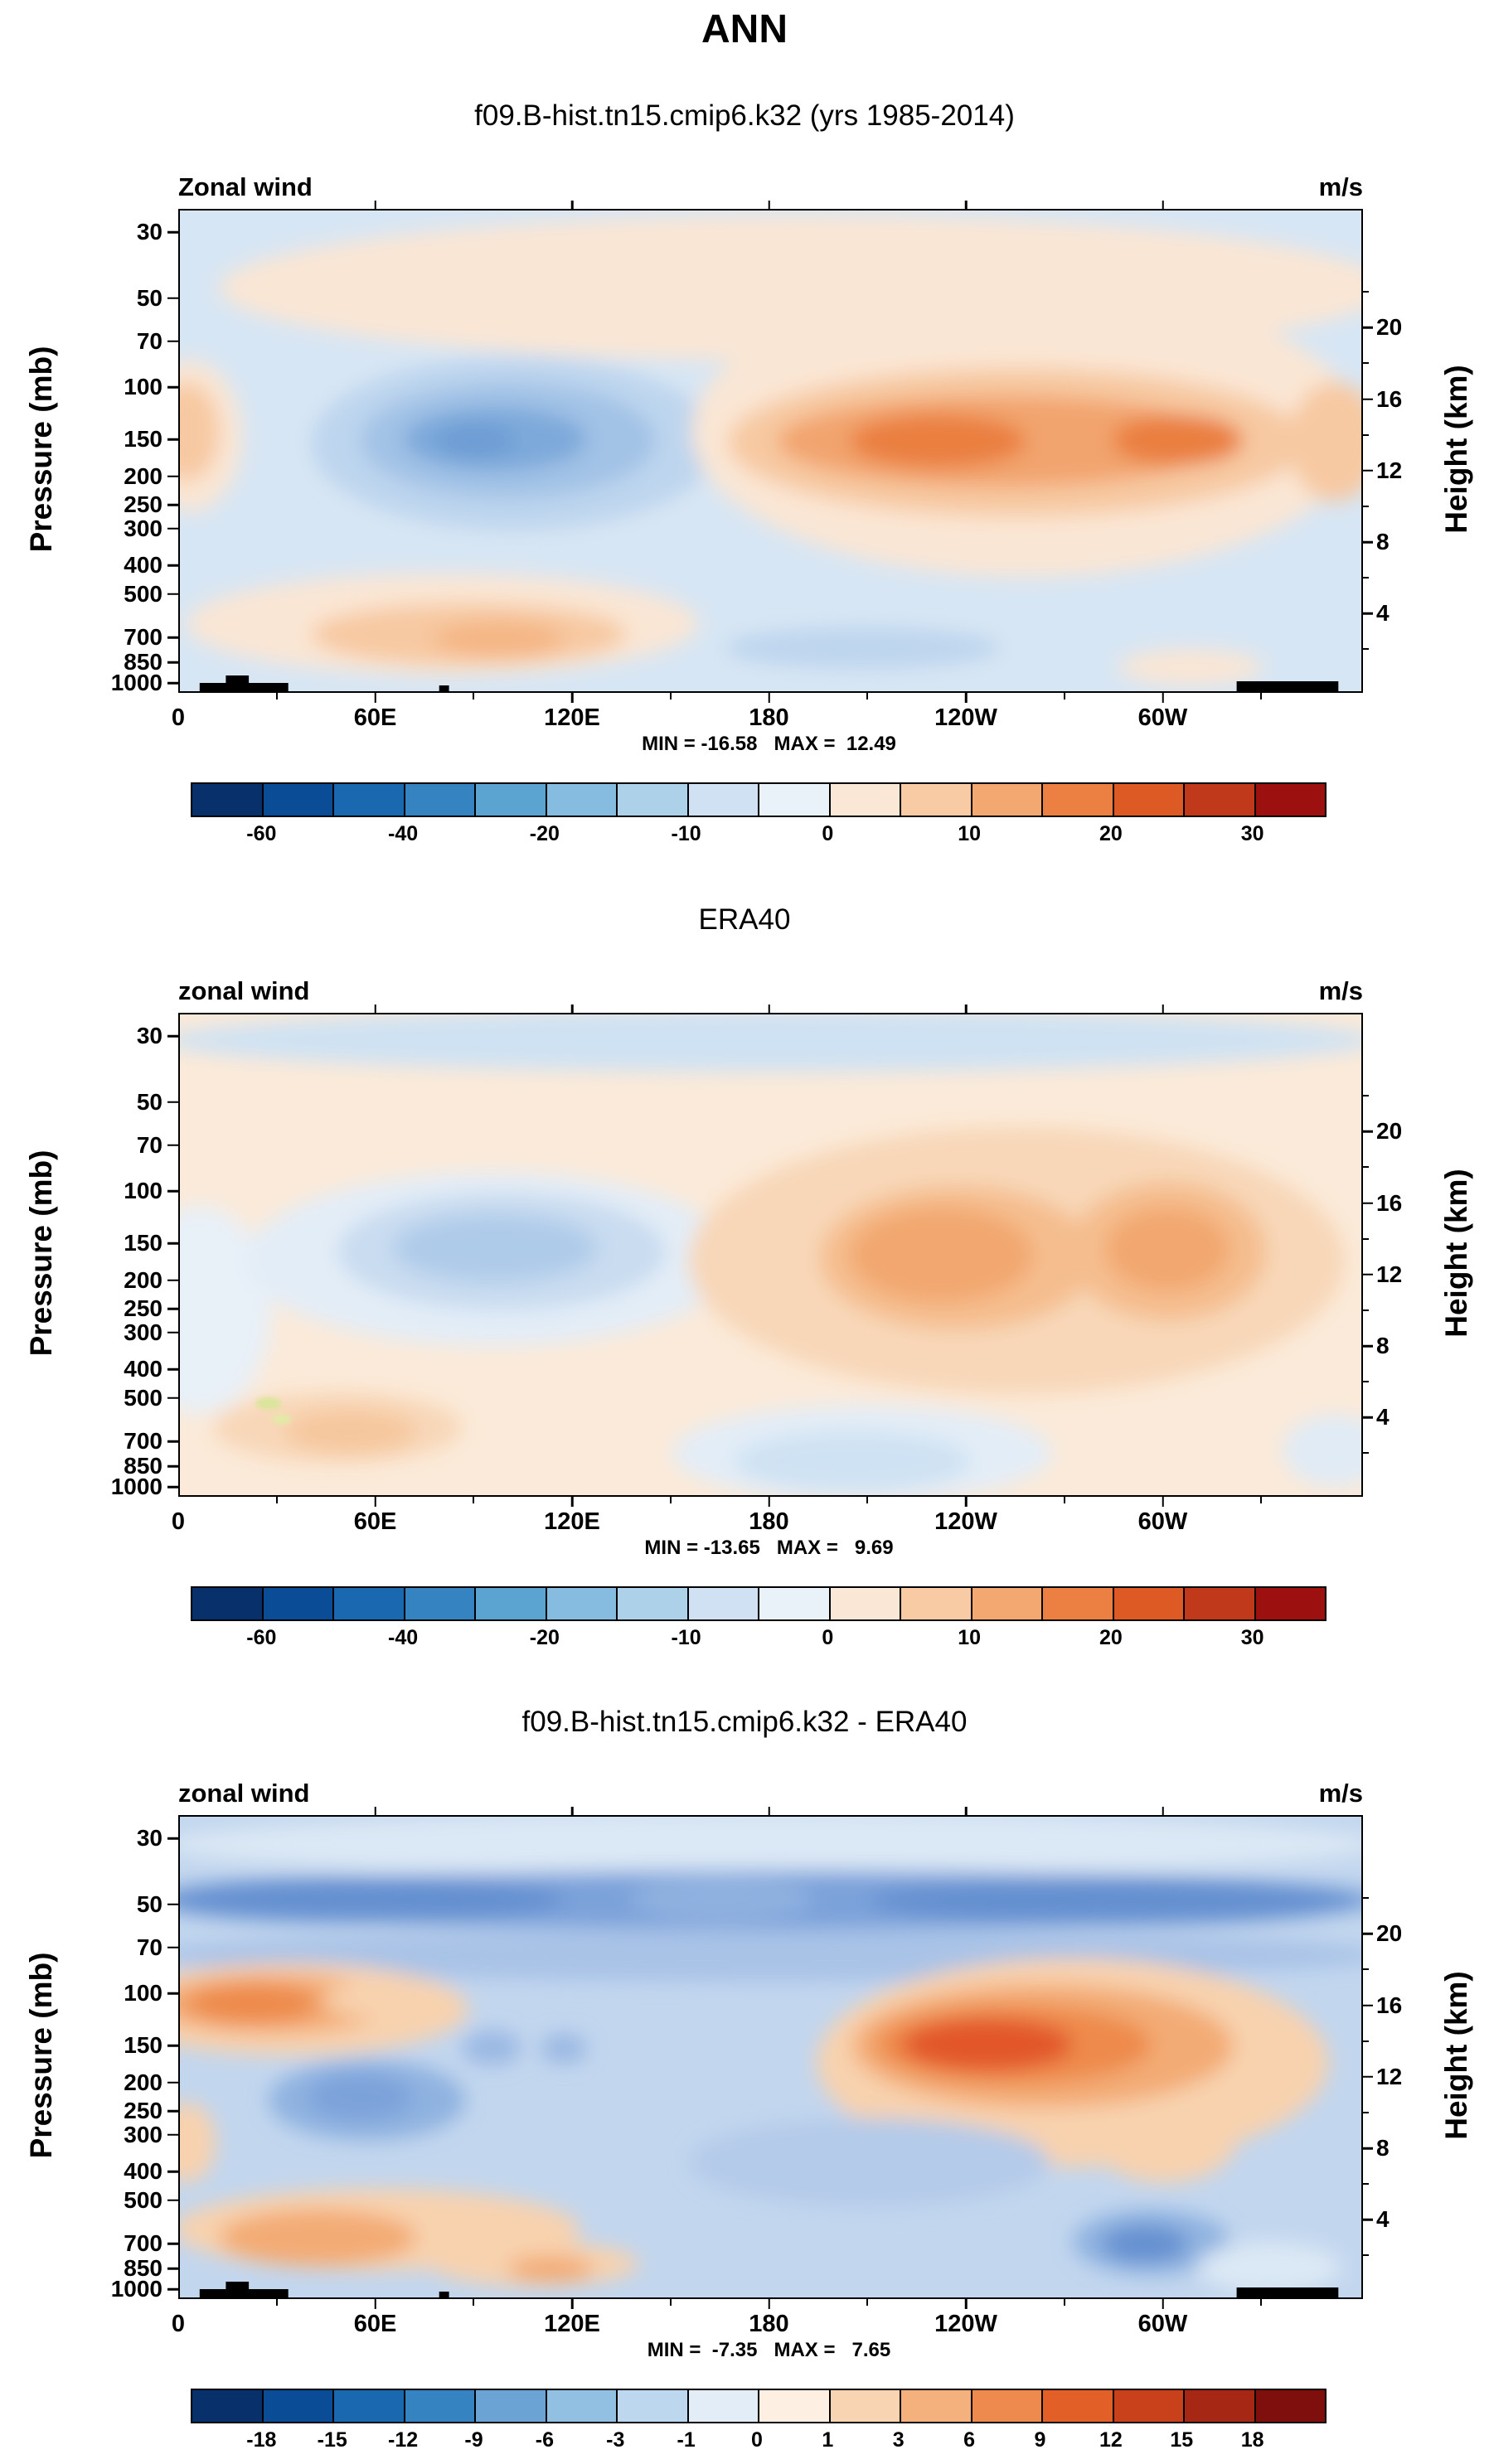 The height and width of the screenshot is (2464, 1489). What do you see at coordinates (1383, 1345) in the screenshot?
I see `height-tick-label: 8` at bounding box center [1383, 1345].